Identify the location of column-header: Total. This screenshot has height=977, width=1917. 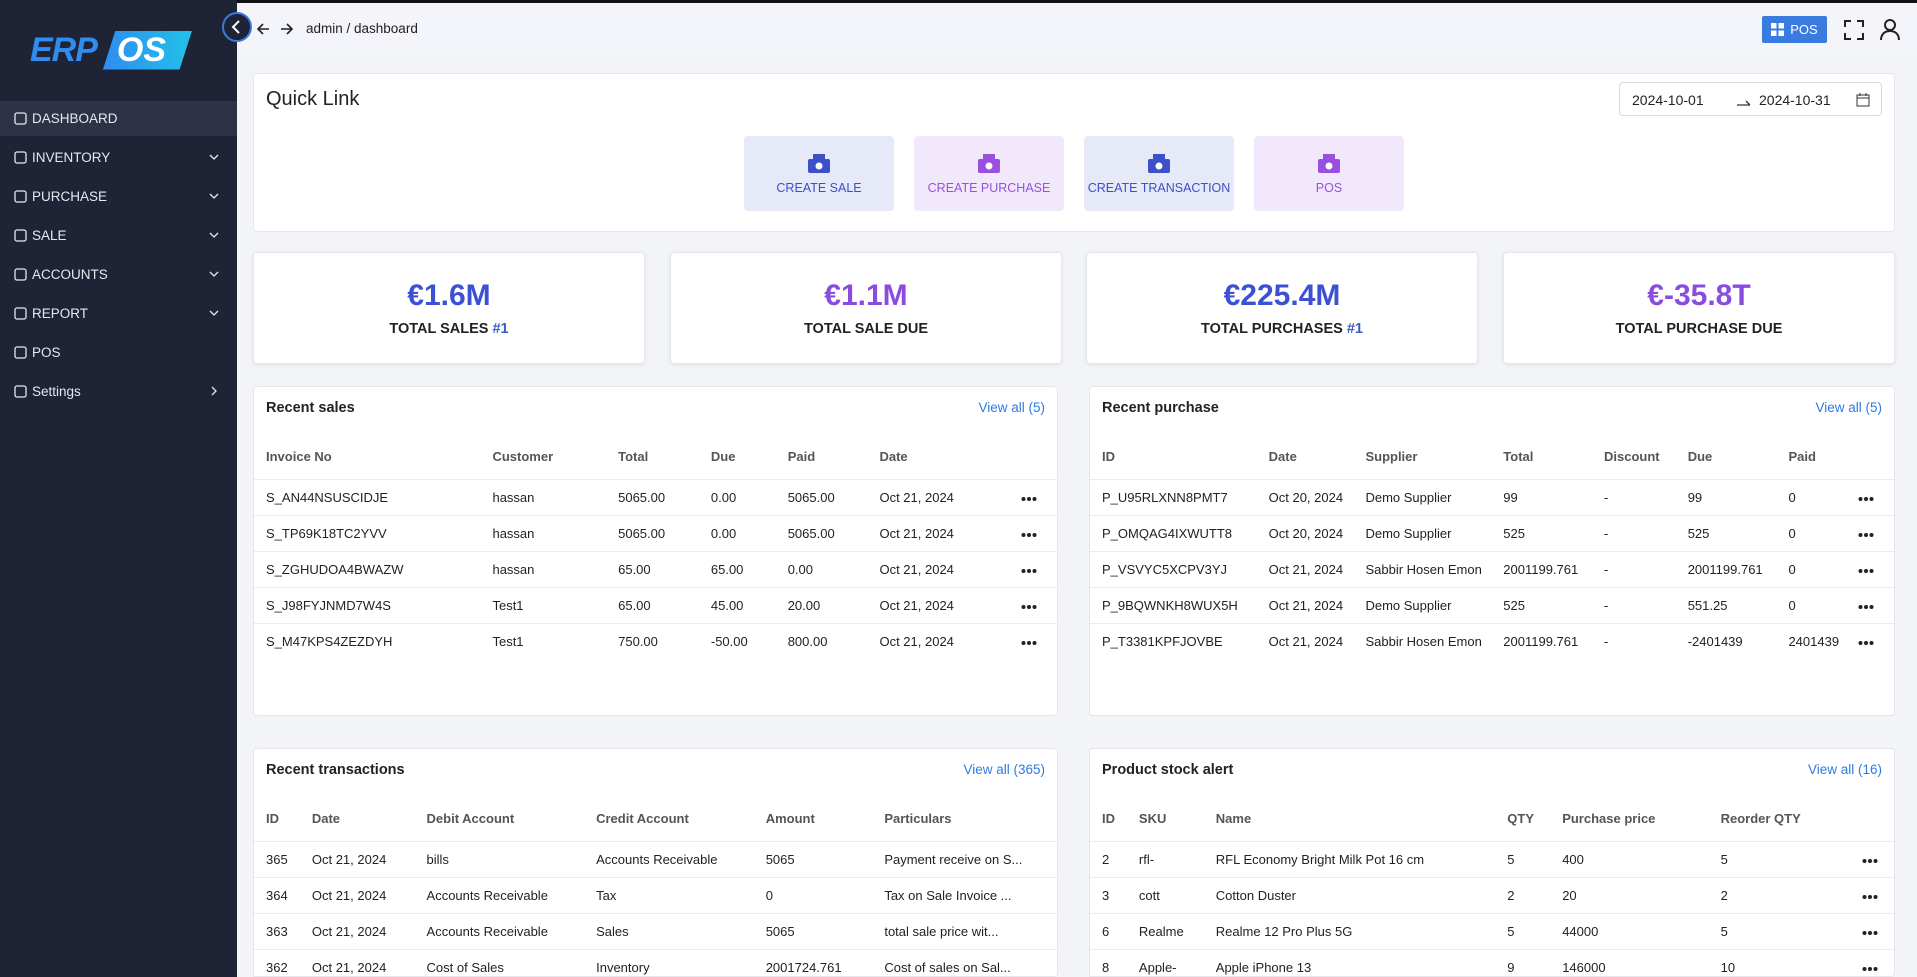
(633, 457).